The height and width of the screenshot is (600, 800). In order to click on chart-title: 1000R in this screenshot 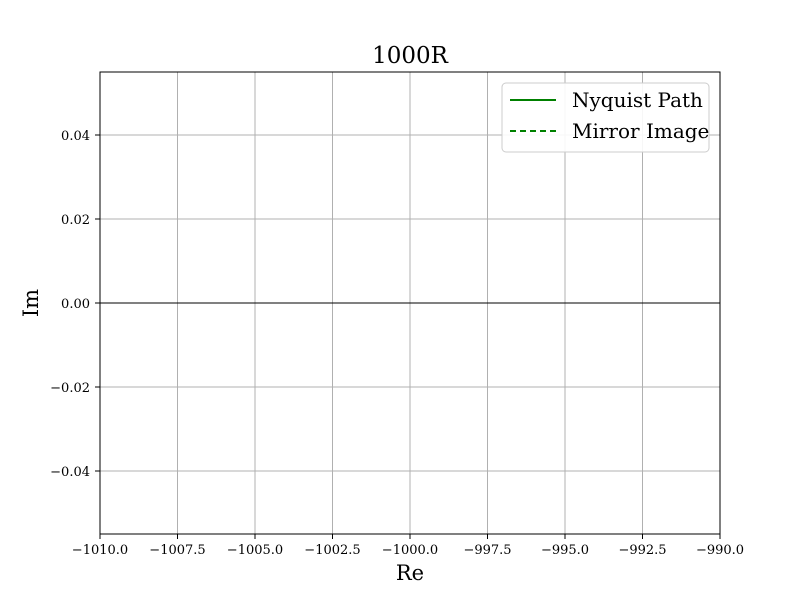, I will do `click(410, 56)`.